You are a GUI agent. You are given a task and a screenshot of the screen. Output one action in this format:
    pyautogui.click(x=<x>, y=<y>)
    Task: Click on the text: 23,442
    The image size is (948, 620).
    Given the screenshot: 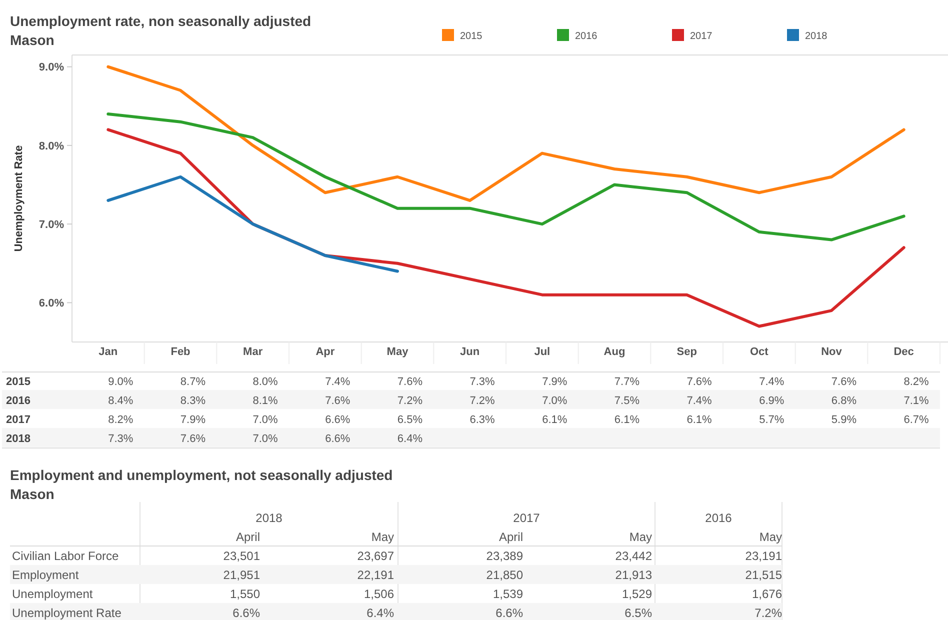 What is the action you would take?
    pyautogui.click(x=633, y=556)
    